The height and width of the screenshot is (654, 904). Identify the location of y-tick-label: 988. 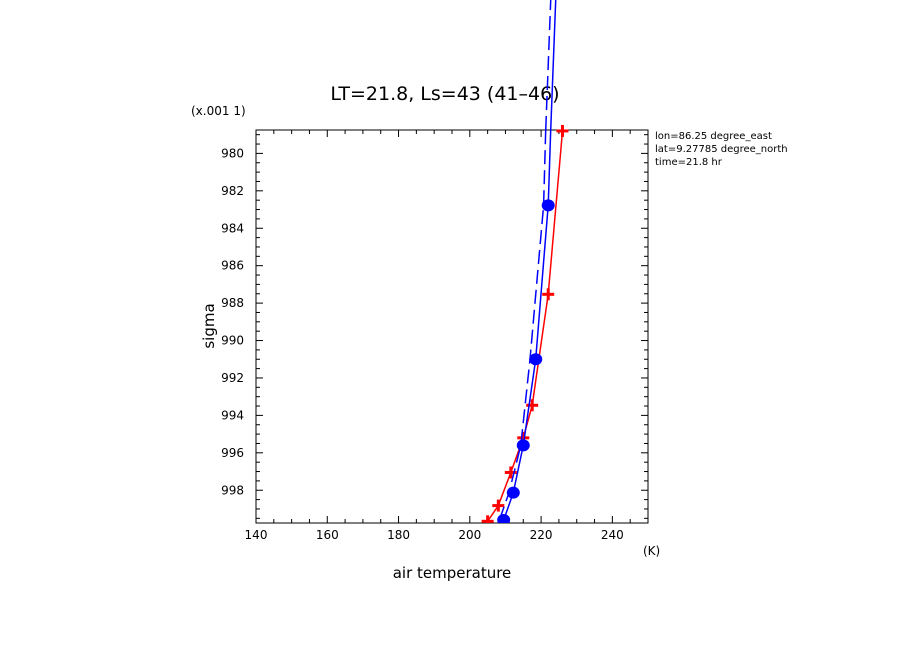
(232, 303).